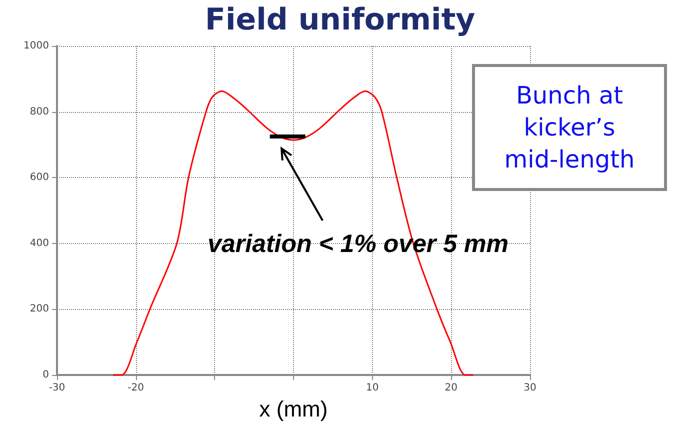  I want to click on x-axis-title: x (mm), so click(293, 409).